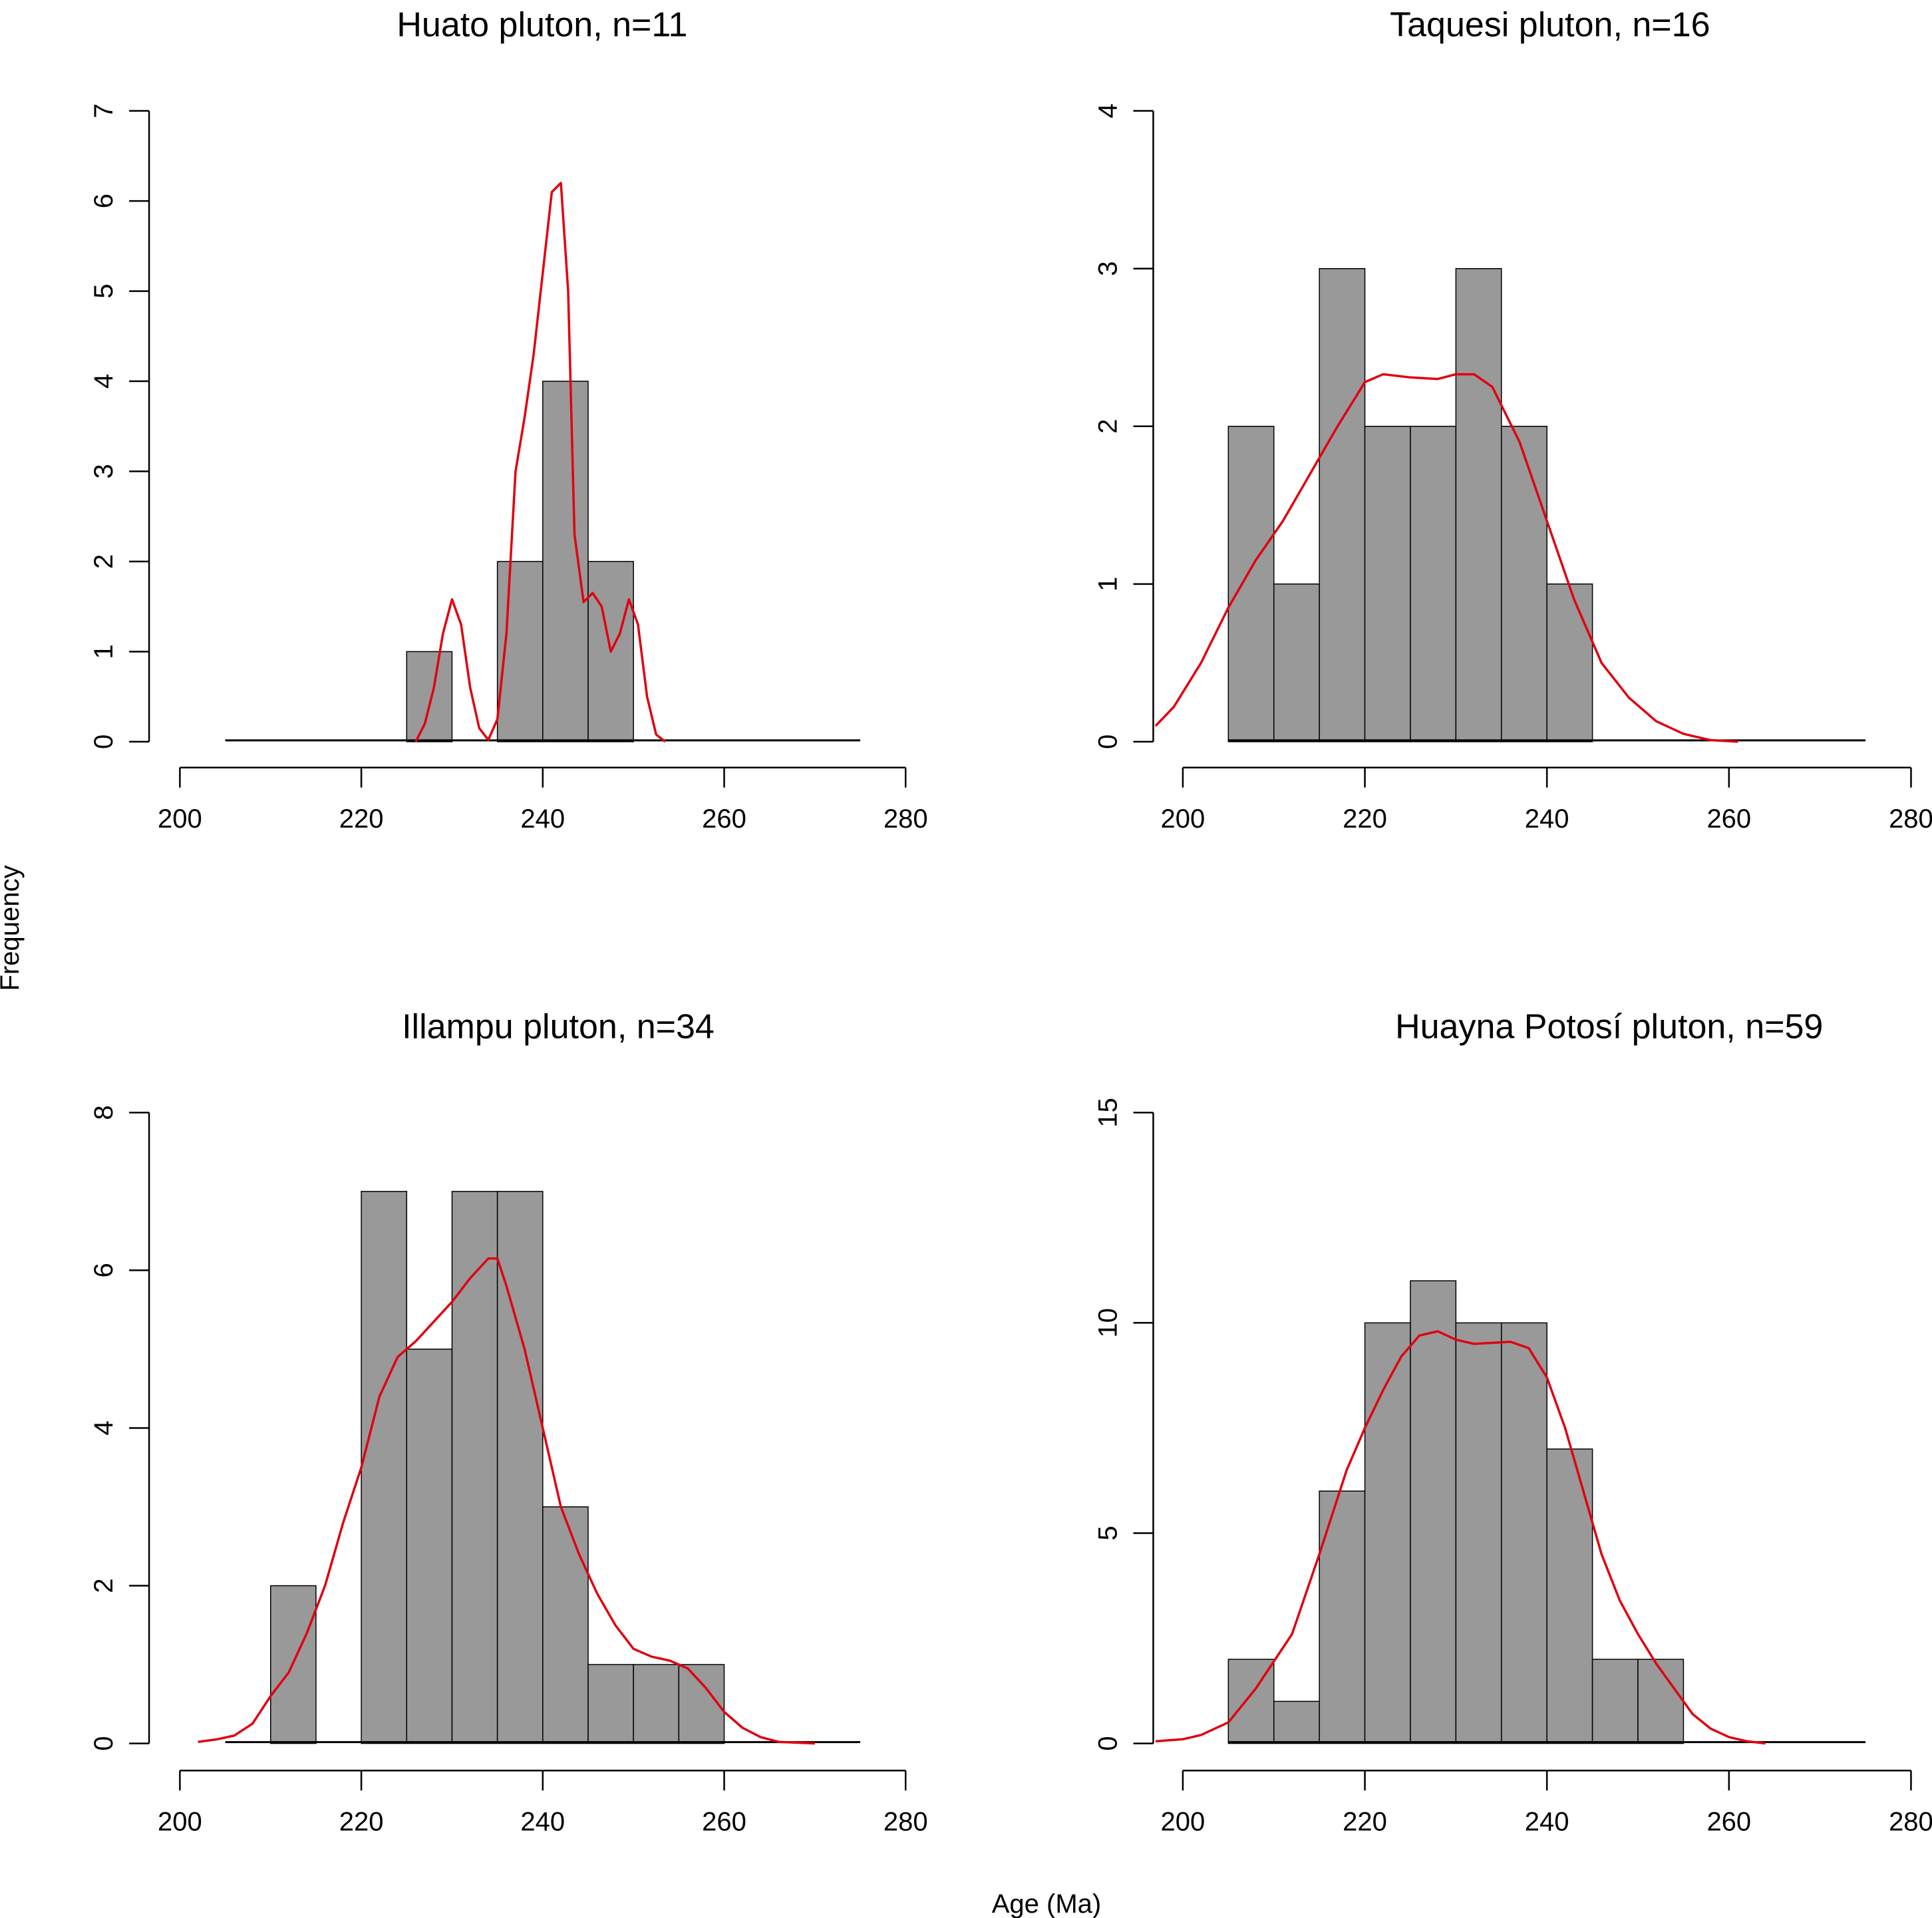 The width and height of the screenshot is (1932, 1918). What do you see at coordinates (1107, 1323) in the screenshot?
I see `y-tick-label: 10` at bounding box center [1107, 1323].